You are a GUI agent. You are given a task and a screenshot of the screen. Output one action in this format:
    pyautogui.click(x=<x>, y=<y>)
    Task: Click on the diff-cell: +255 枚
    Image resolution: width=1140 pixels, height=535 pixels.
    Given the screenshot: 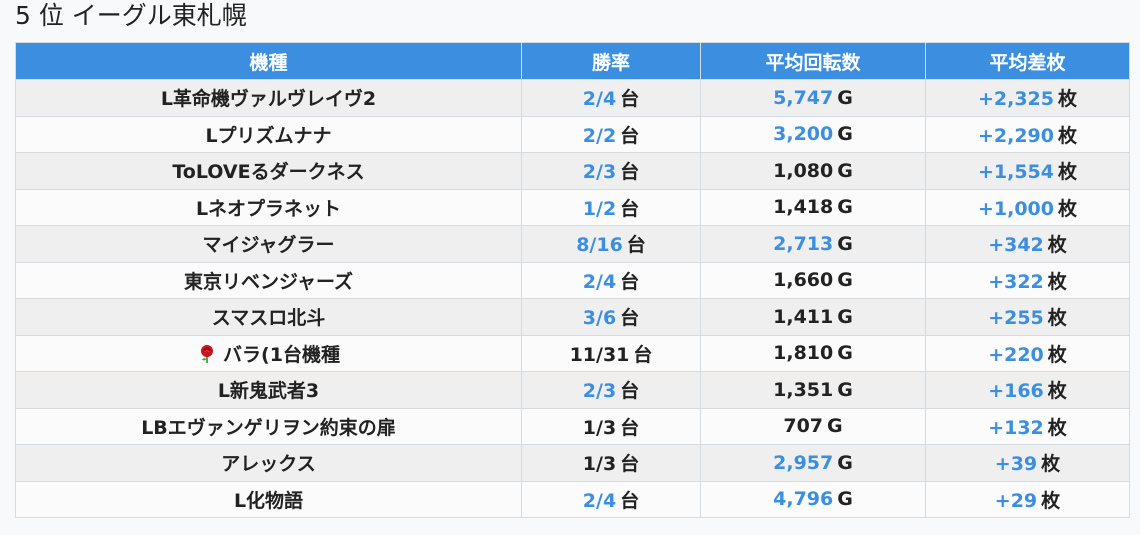 What is the action you would take?
    pyautogui.click(x=1027, y=317)
    